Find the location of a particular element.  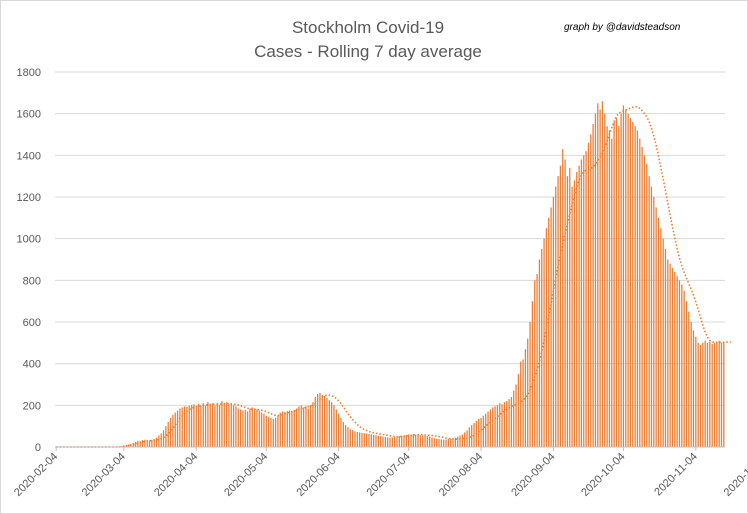

y-tick-label: 0 is located at coordinates (38, 448).